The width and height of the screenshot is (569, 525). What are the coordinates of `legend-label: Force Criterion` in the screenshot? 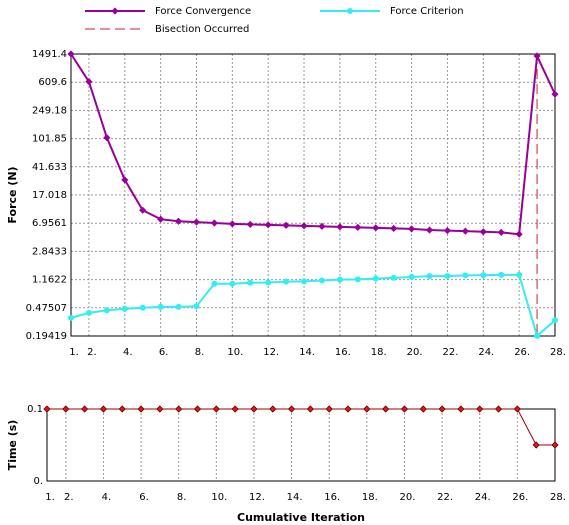 It's located at (427, 11).